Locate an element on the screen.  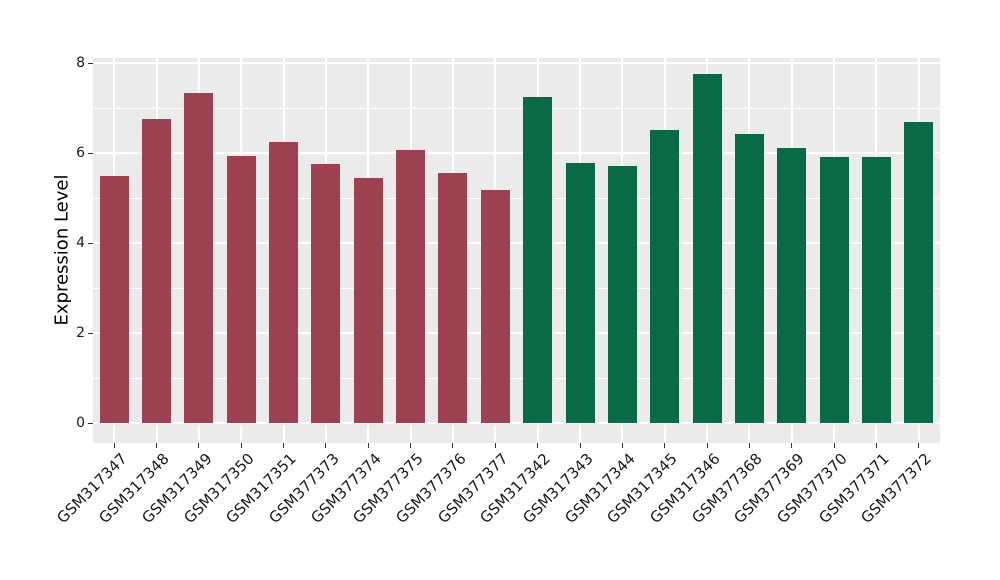
x-tick-mark-GSM317347 is located at coordinates (114, 445).